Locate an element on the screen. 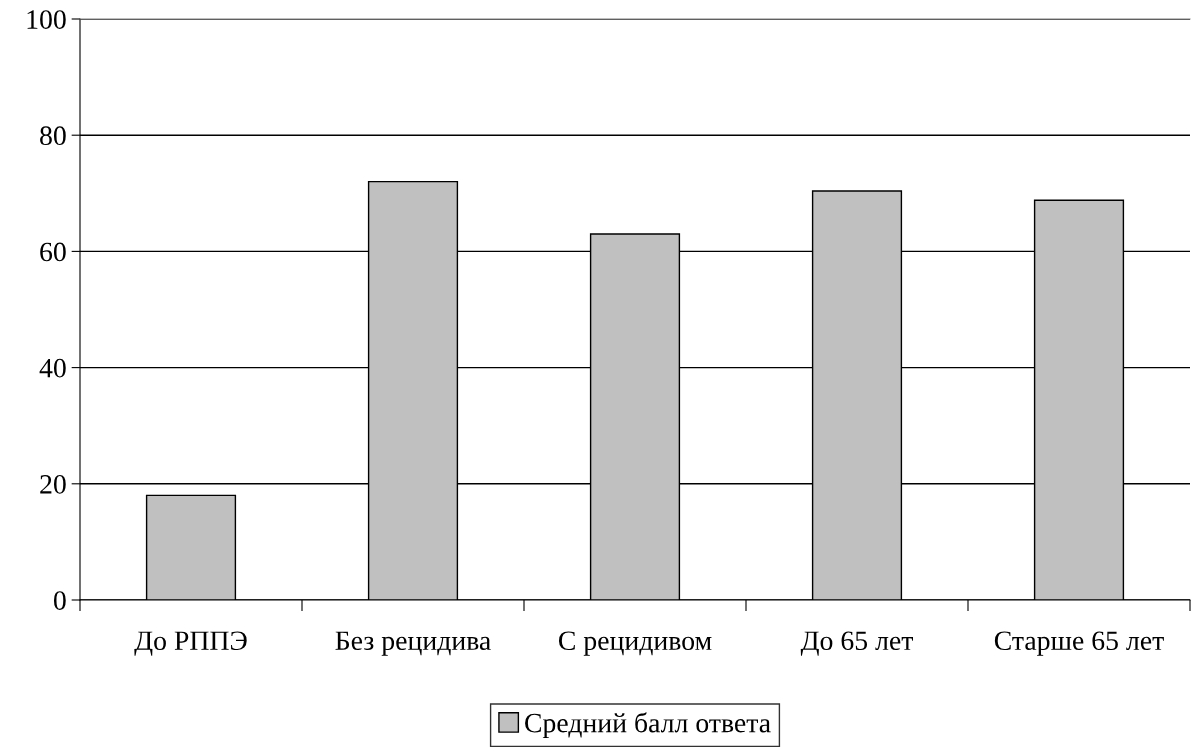 This screenshot has height=749, width=1192. x-tick-label: До 65 лет is located at coordinates (857, 643).